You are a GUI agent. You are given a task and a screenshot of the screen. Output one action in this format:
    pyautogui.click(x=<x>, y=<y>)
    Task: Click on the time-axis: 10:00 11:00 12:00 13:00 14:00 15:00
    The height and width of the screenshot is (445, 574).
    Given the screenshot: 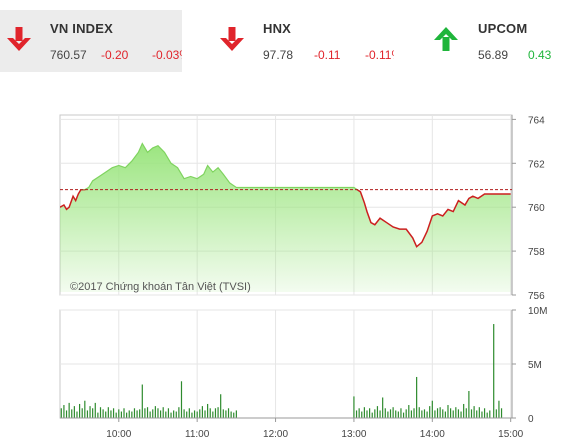 What is the action you would take?
    pyautogui.click(x=292, y=428)
    